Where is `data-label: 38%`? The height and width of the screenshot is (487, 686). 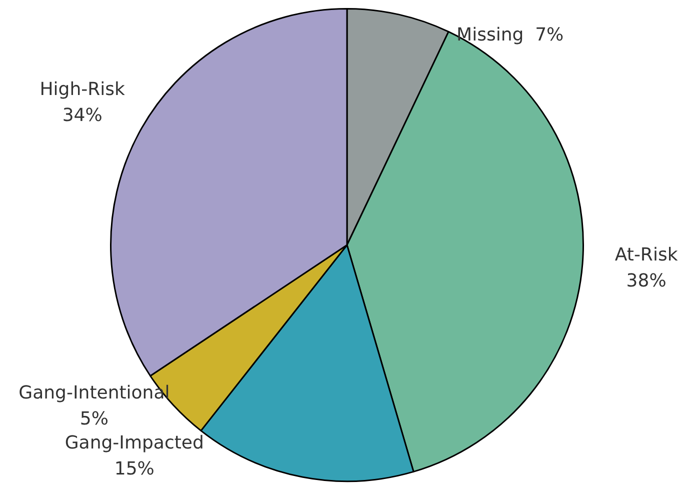
data-label: 38% is located at coordinates (646, 281).